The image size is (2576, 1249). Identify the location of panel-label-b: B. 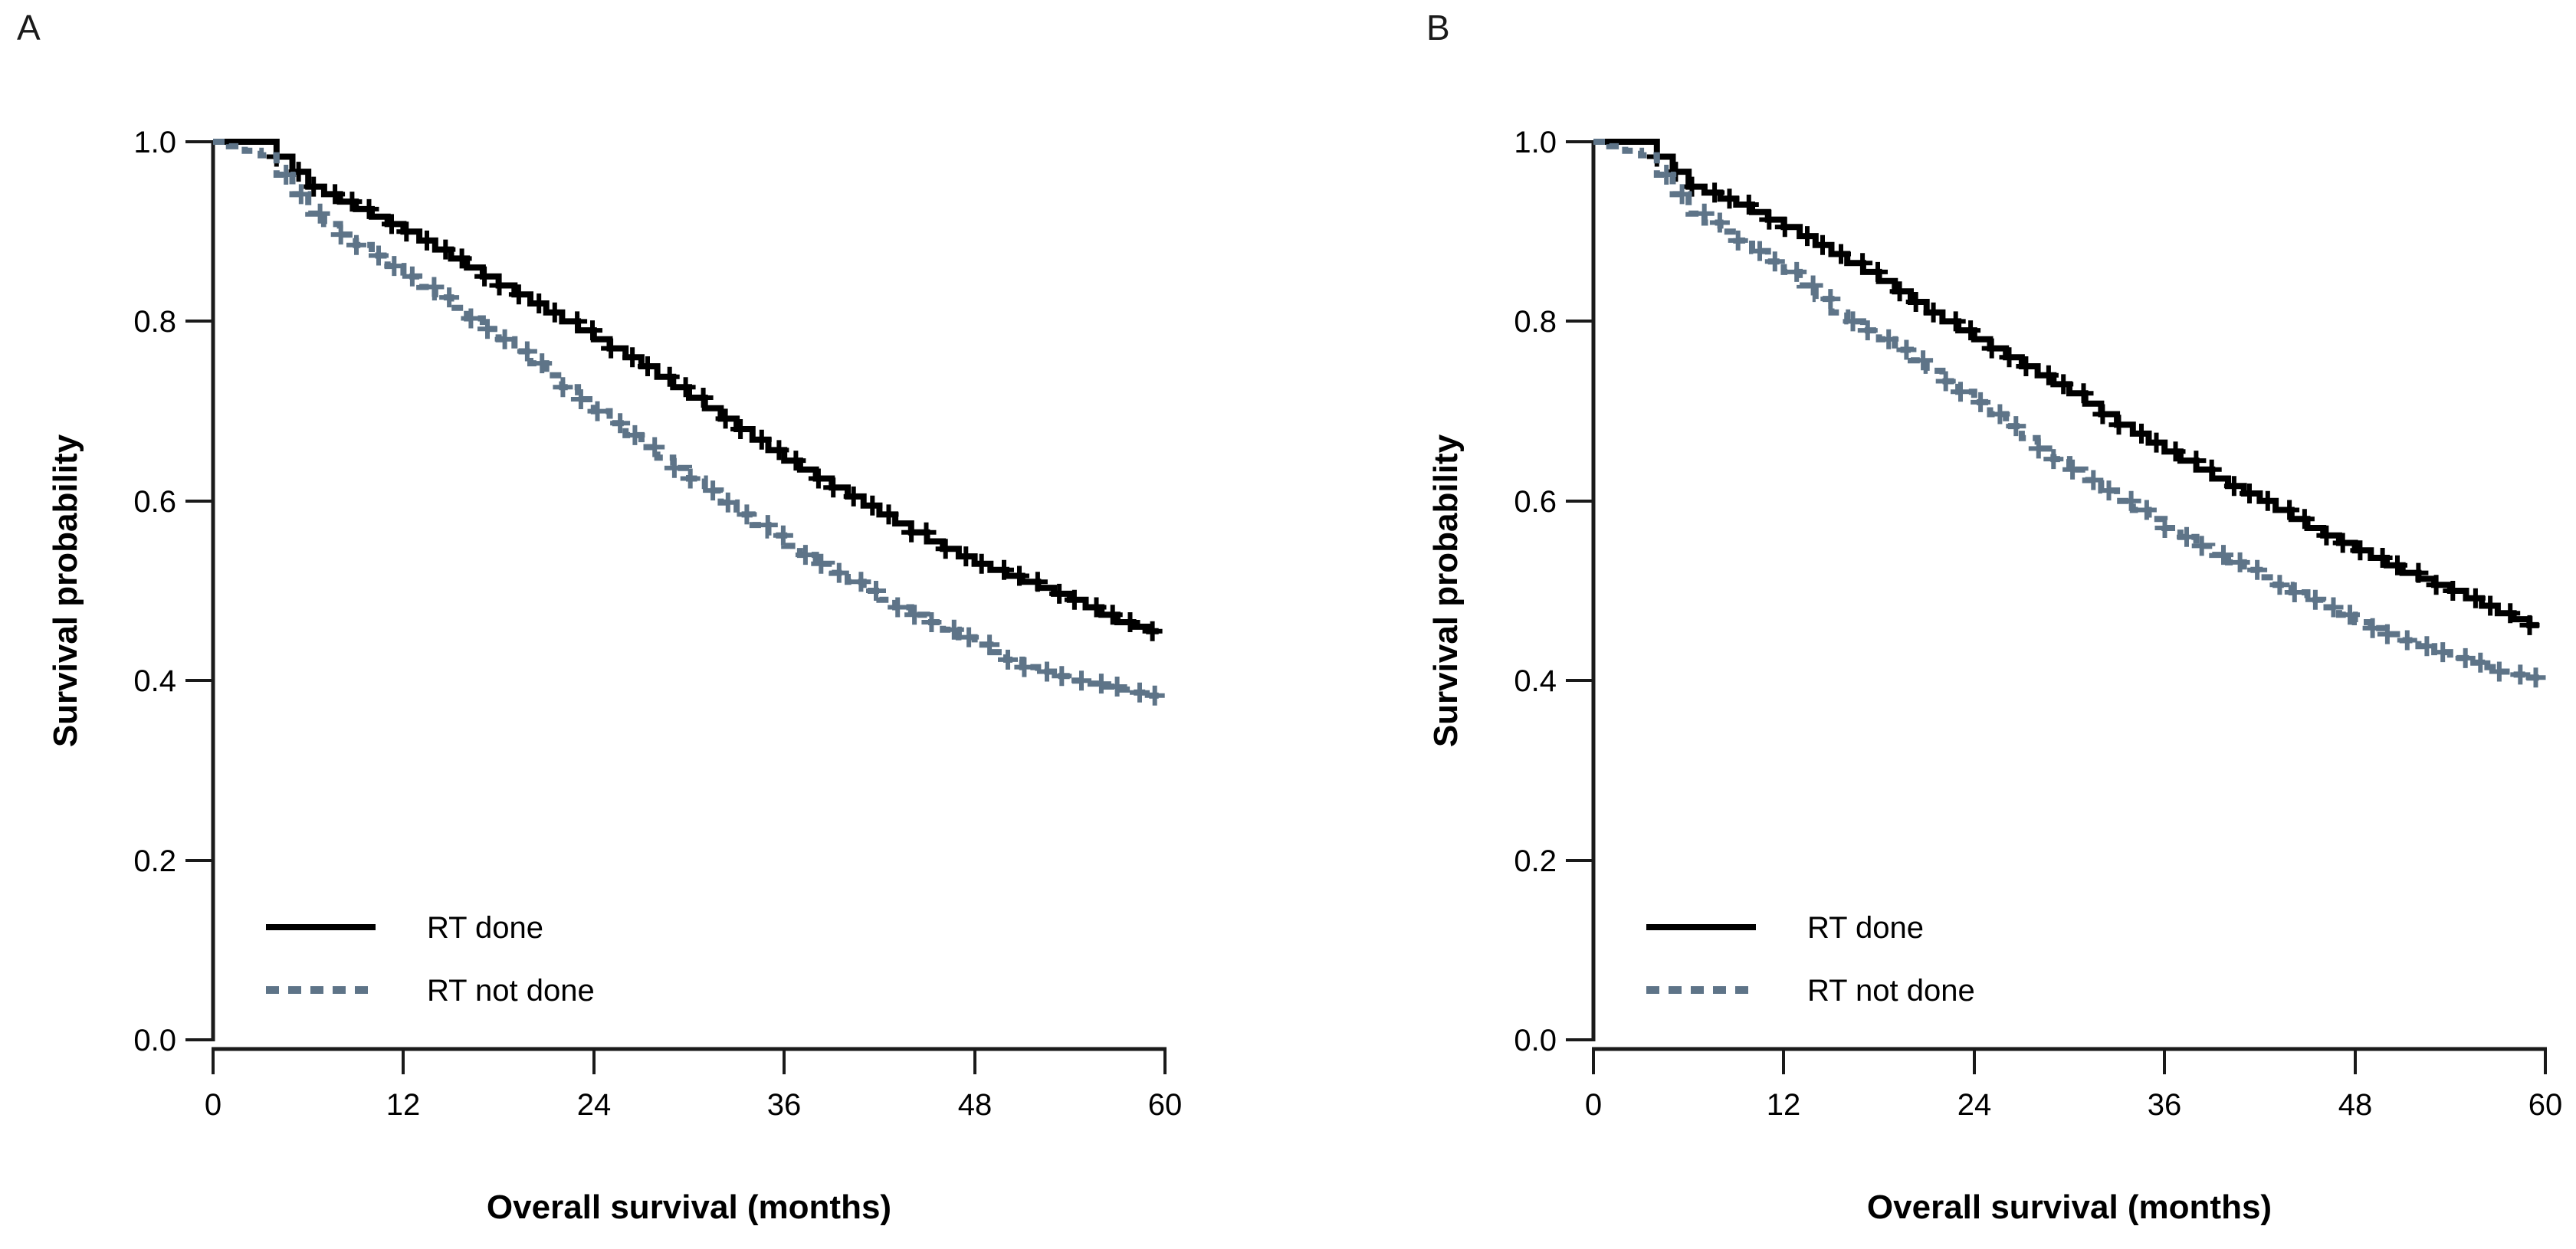
(1438, 28).